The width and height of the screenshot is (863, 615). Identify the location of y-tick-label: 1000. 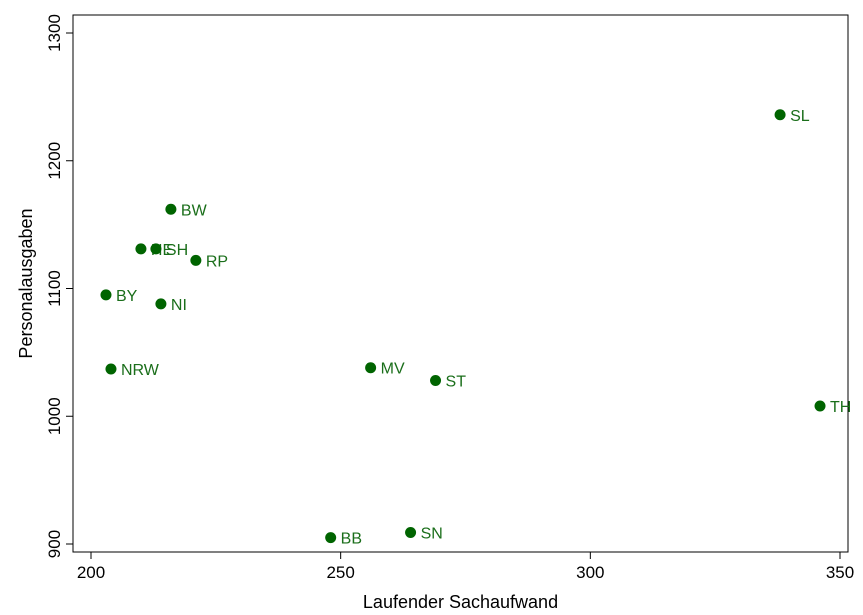
(54, 416).